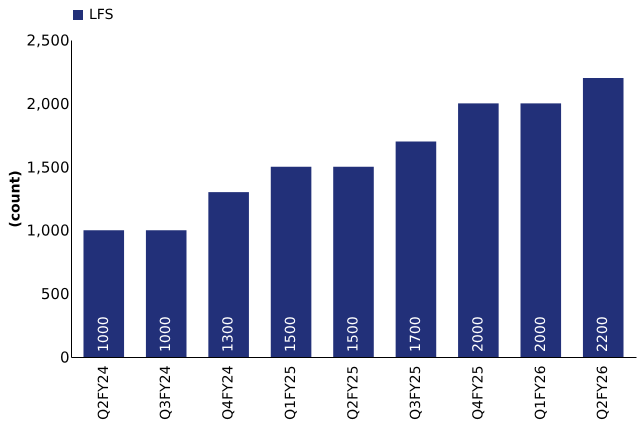 Image resolution: width=644 pixels, height=428 pixels. I want to click on x-tick-label: Q3FY24, so click(166, 392).